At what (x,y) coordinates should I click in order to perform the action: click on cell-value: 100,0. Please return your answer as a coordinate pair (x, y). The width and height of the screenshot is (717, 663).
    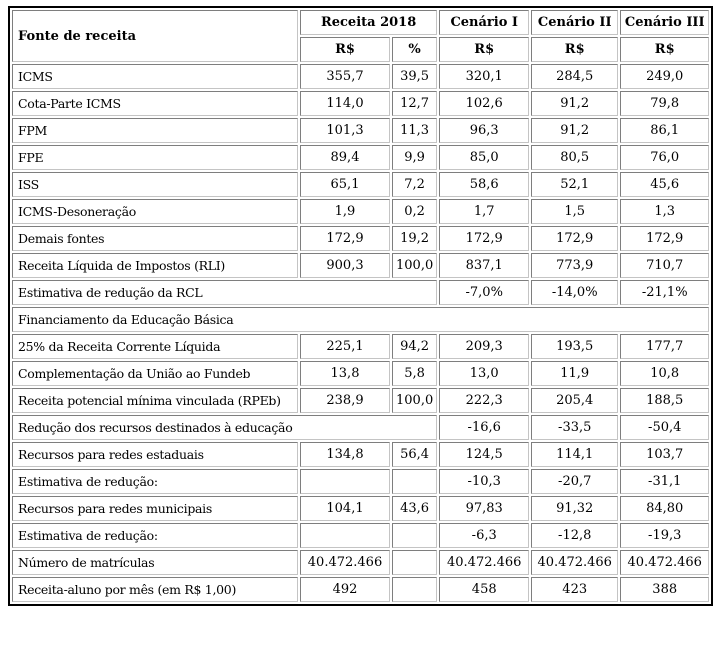
    Looking at the image, I should click on (415, 265).